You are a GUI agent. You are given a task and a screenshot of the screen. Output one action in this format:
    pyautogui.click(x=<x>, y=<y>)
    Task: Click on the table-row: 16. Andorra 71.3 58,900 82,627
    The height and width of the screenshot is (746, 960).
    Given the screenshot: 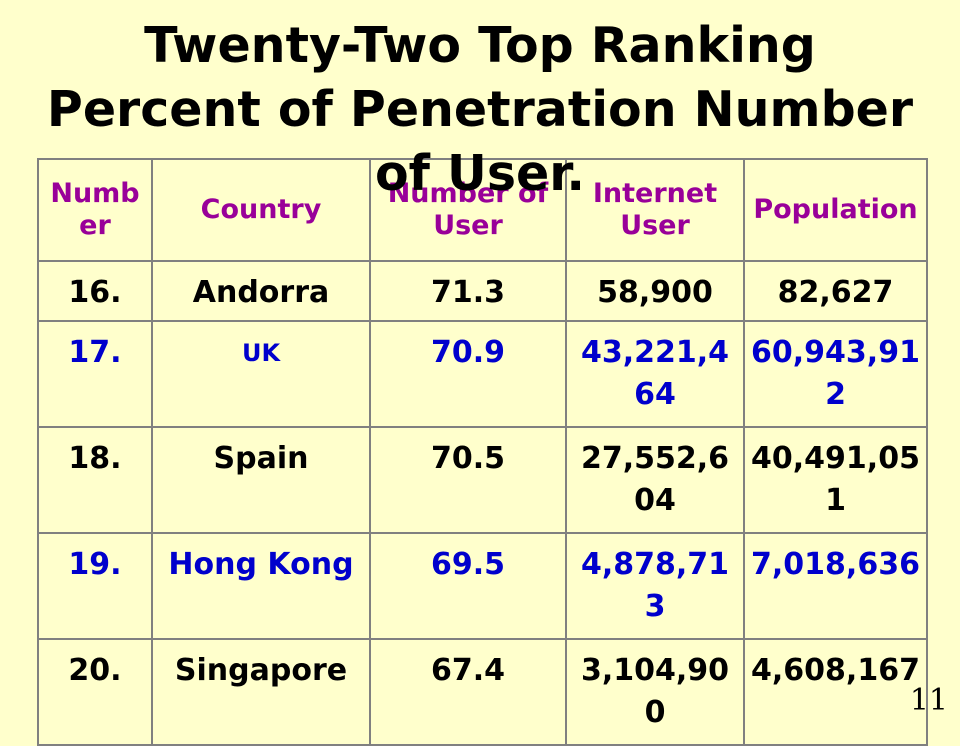 What is the action you would take?
    pyautogui.click(x=482, y=291)
    